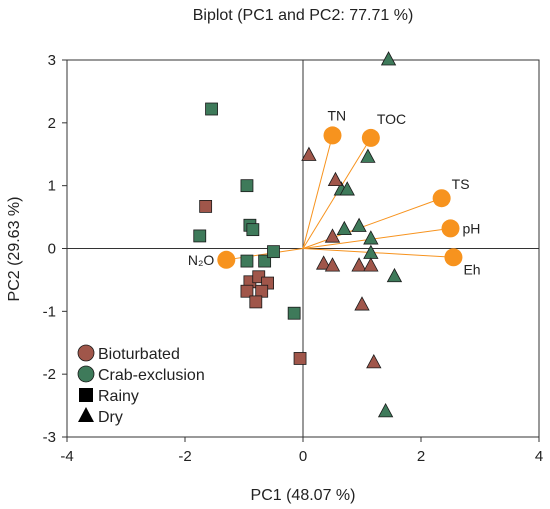 This screenshot has height=509, width=550. I want to click on y-tick-label: -1, so click(49, 311).